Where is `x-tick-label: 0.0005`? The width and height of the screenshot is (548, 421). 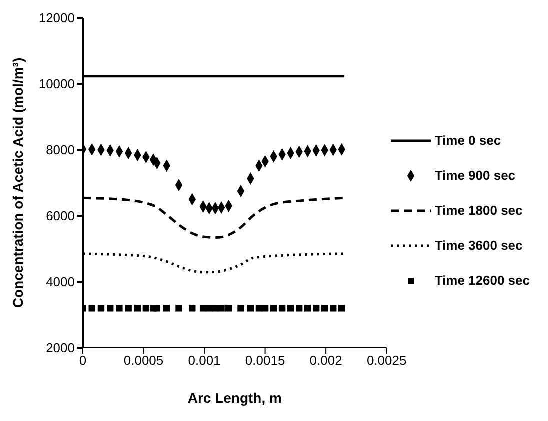
x-tick-label: 0.0005 is located at coordinates (144, 360).